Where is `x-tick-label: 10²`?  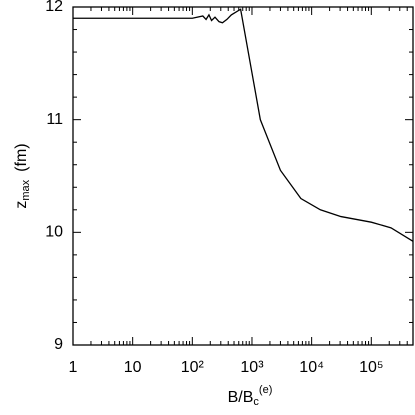 x-tick-label: 10² is located at coordinates (193, 367).